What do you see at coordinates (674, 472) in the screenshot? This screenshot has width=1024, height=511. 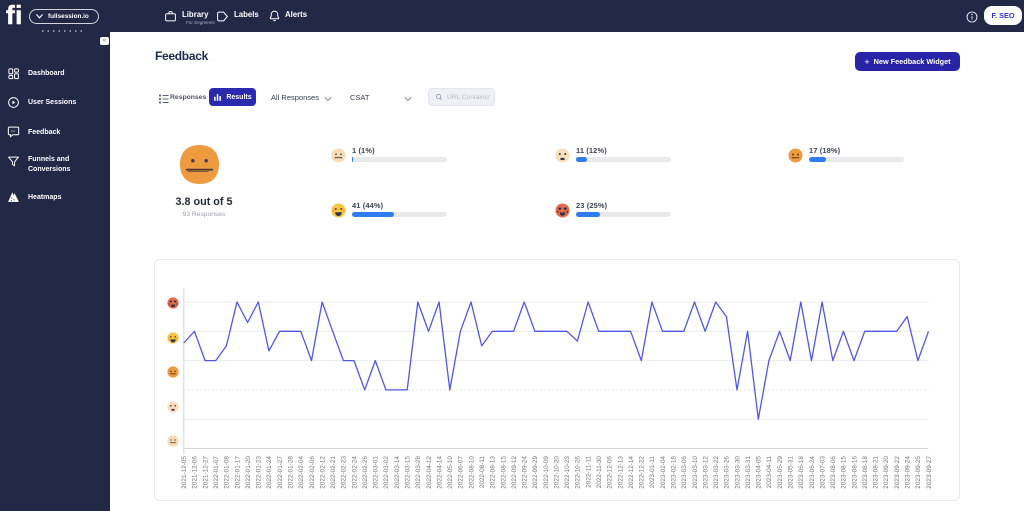 I see `svg-text: 2023-02-18` at bounding box center [674, 472].